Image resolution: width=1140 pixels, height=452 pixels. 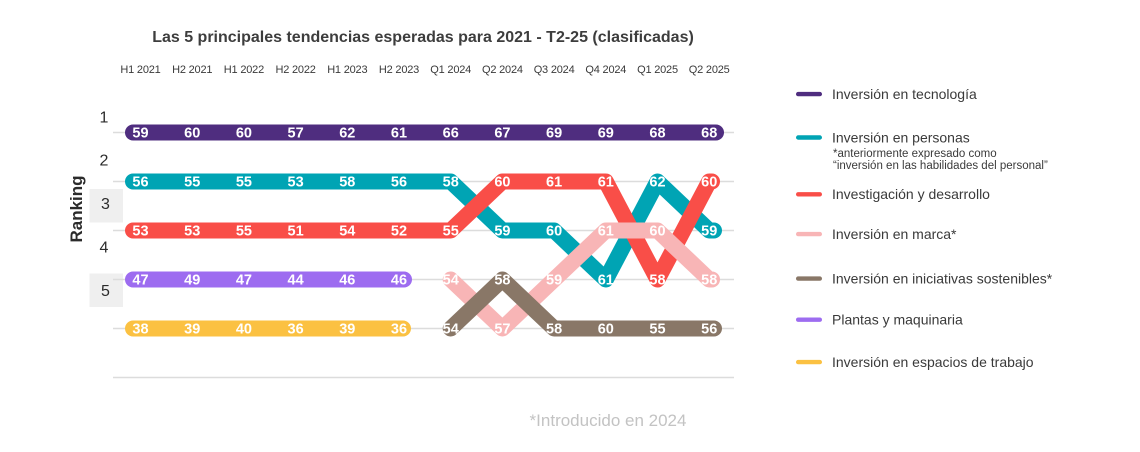 What do you see at coordinates (244, 330) in the screenshot?
I see `svg-text: 40` at bounding box center [244, 330].